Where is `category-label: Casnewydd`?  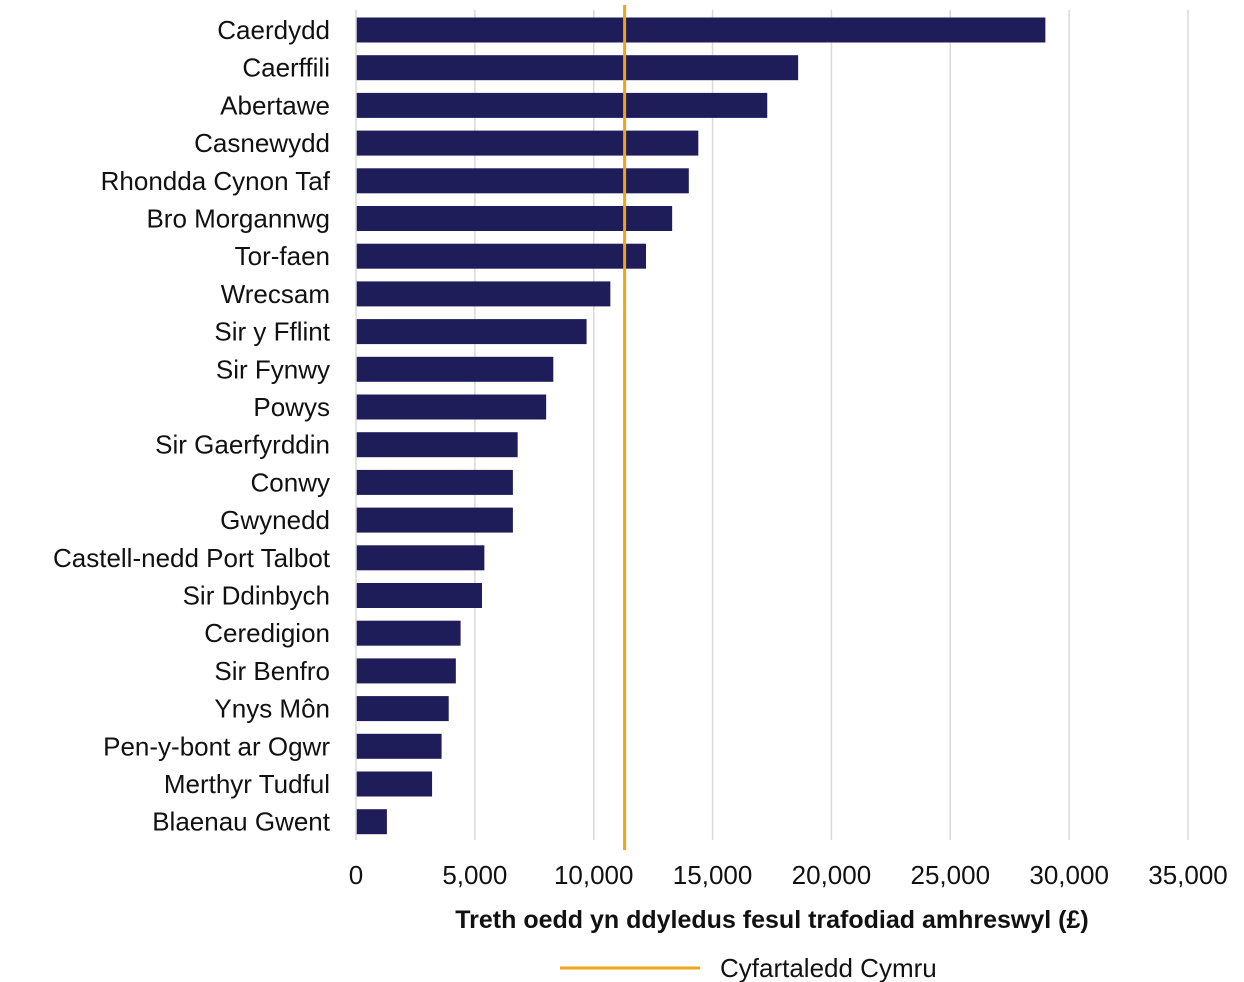
category-label: Casnewydd is located at coordinates (262, 143).